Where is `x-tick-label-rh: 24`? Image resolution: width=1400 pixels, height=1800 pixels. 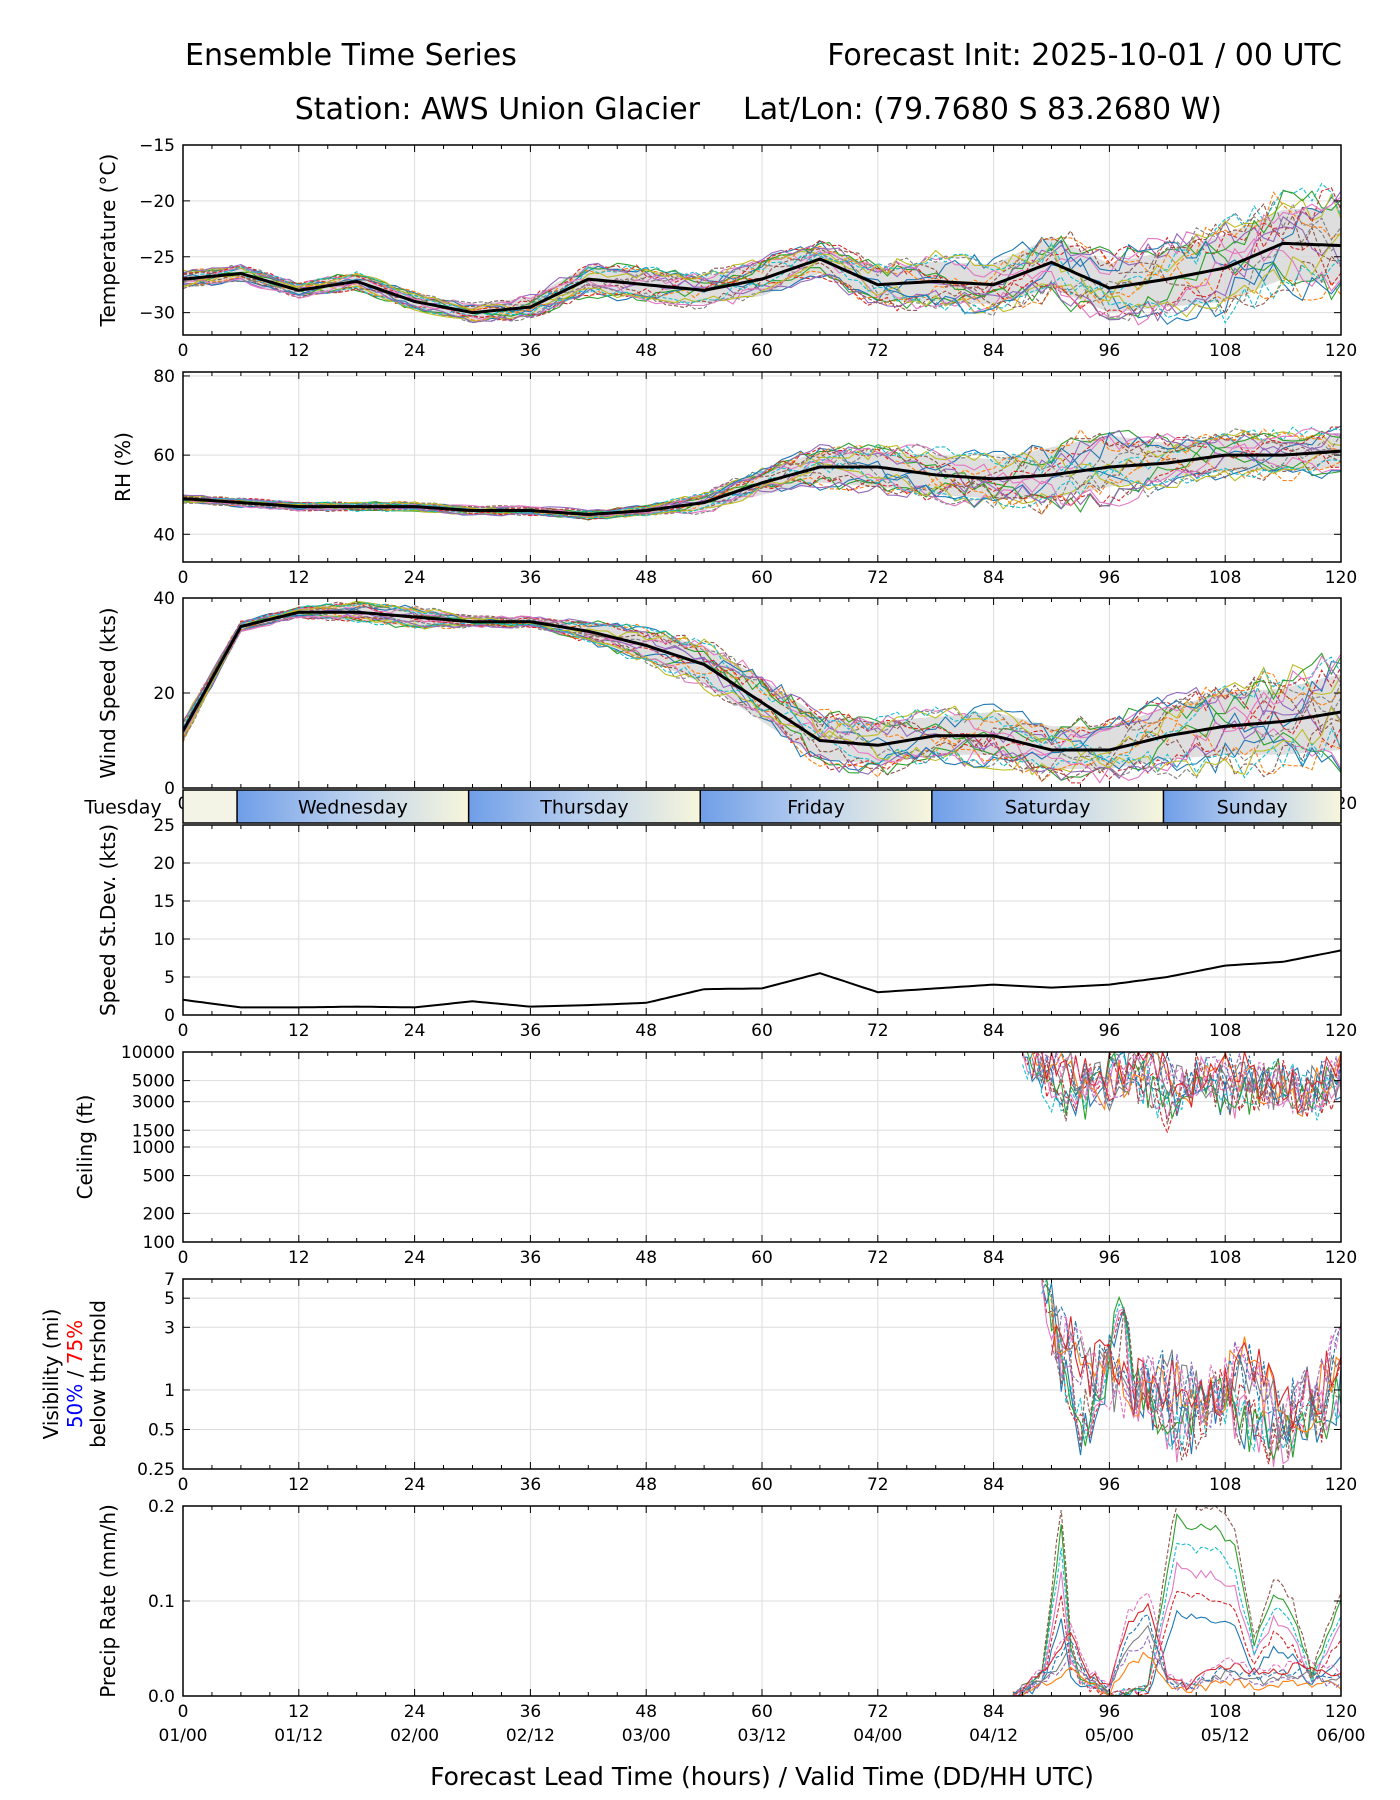 x-tick-label-rh: 24 is located at coordinates (415, 578).